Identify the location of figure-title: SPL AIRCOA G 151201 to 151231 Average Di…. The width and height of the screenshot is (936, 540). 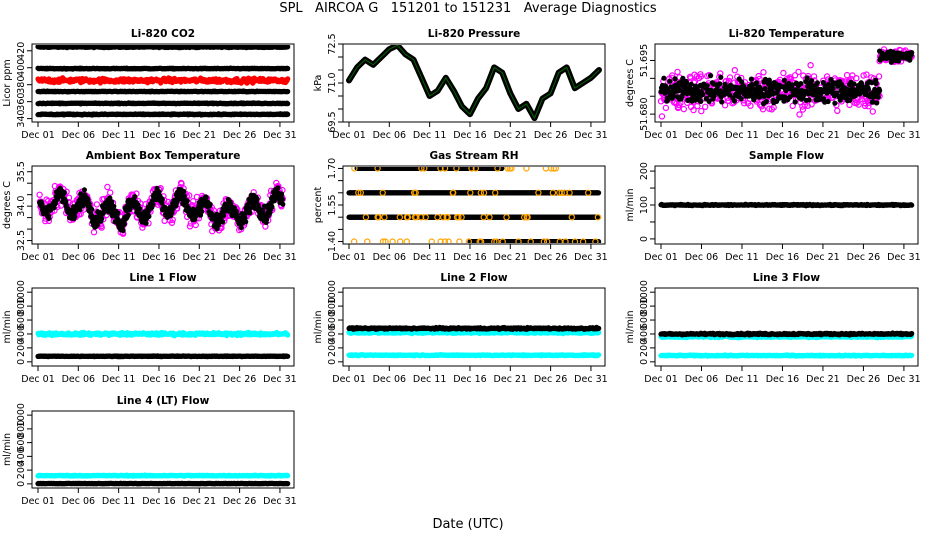
(468, 8).